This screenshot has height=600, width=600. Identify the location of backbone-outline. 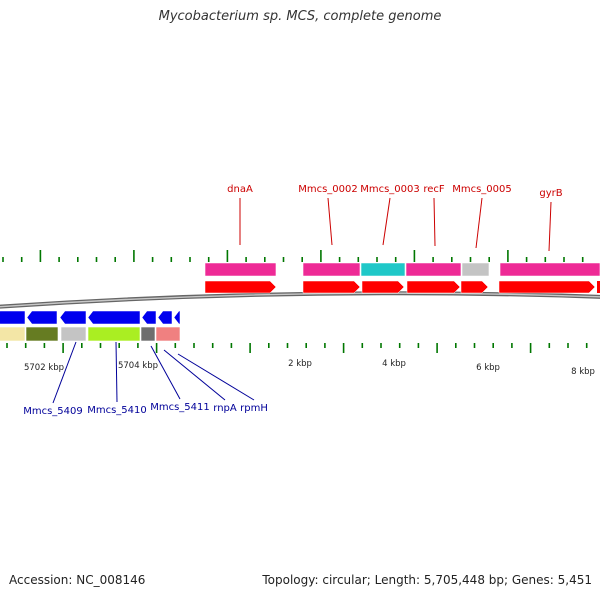
(300, 300).